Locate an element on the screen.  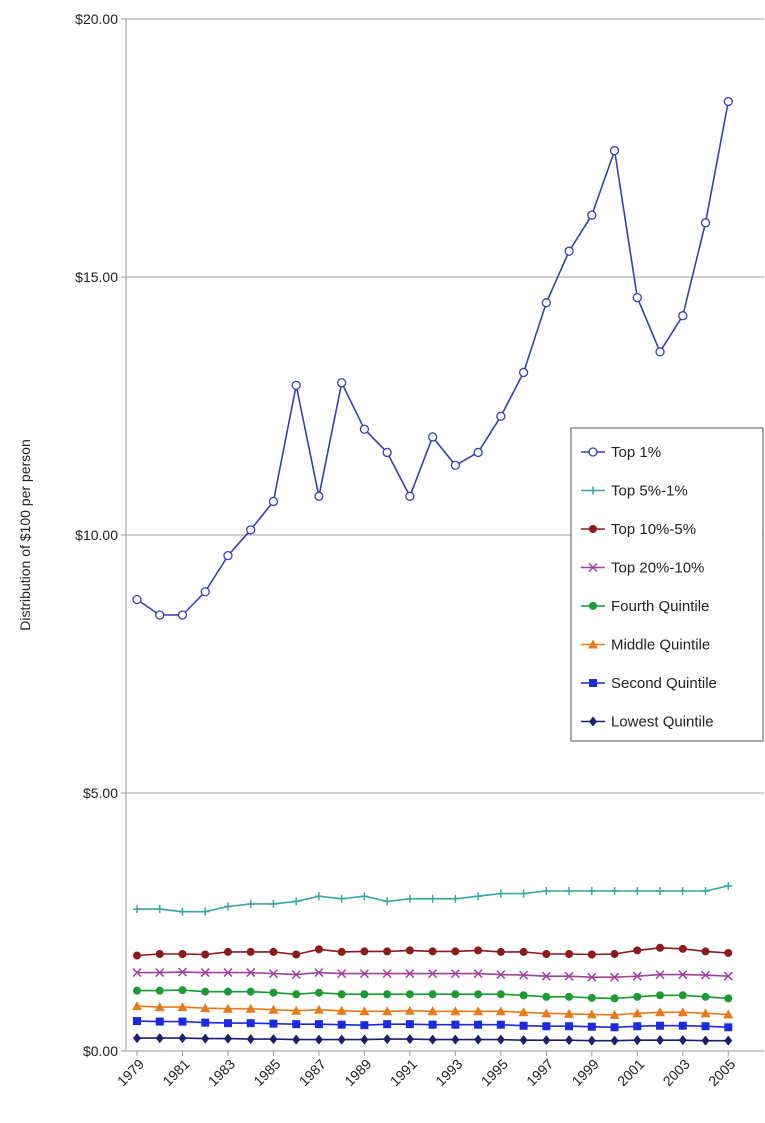
legend-item: Lowest Quintile is located at coordinates (647, 722).